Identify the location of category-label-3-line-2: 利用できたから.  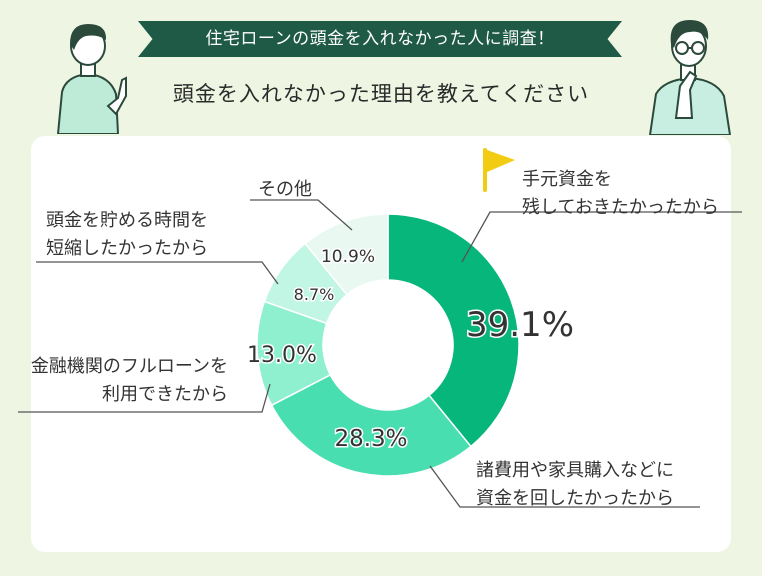
(165, 394).